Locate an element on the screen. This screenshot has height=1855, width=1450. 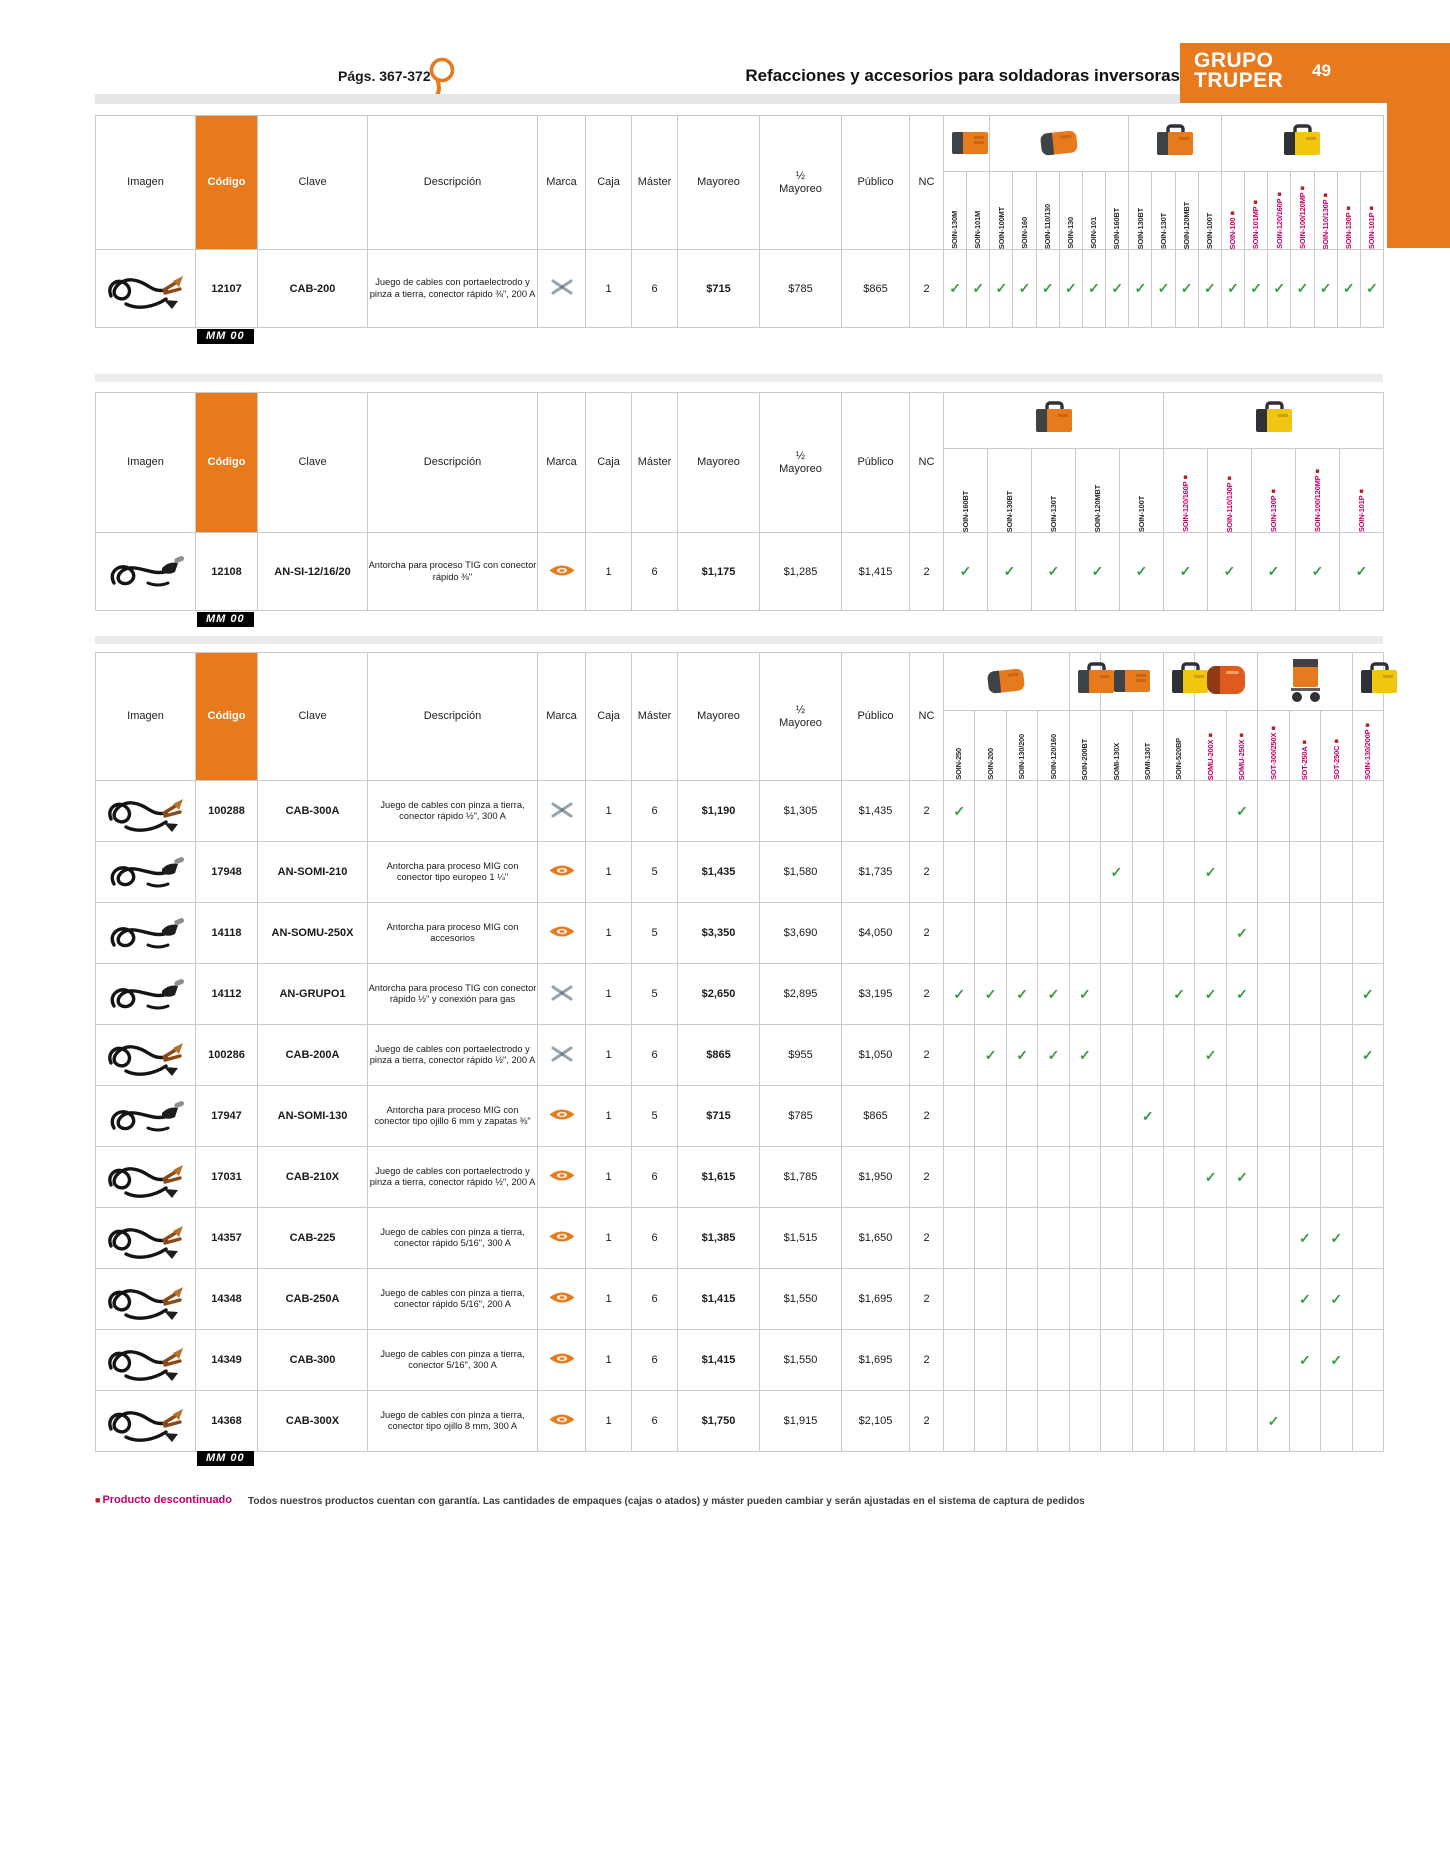
discontinued-legend: ■ Producto descontinuado is located at coordinates (163, 1500).